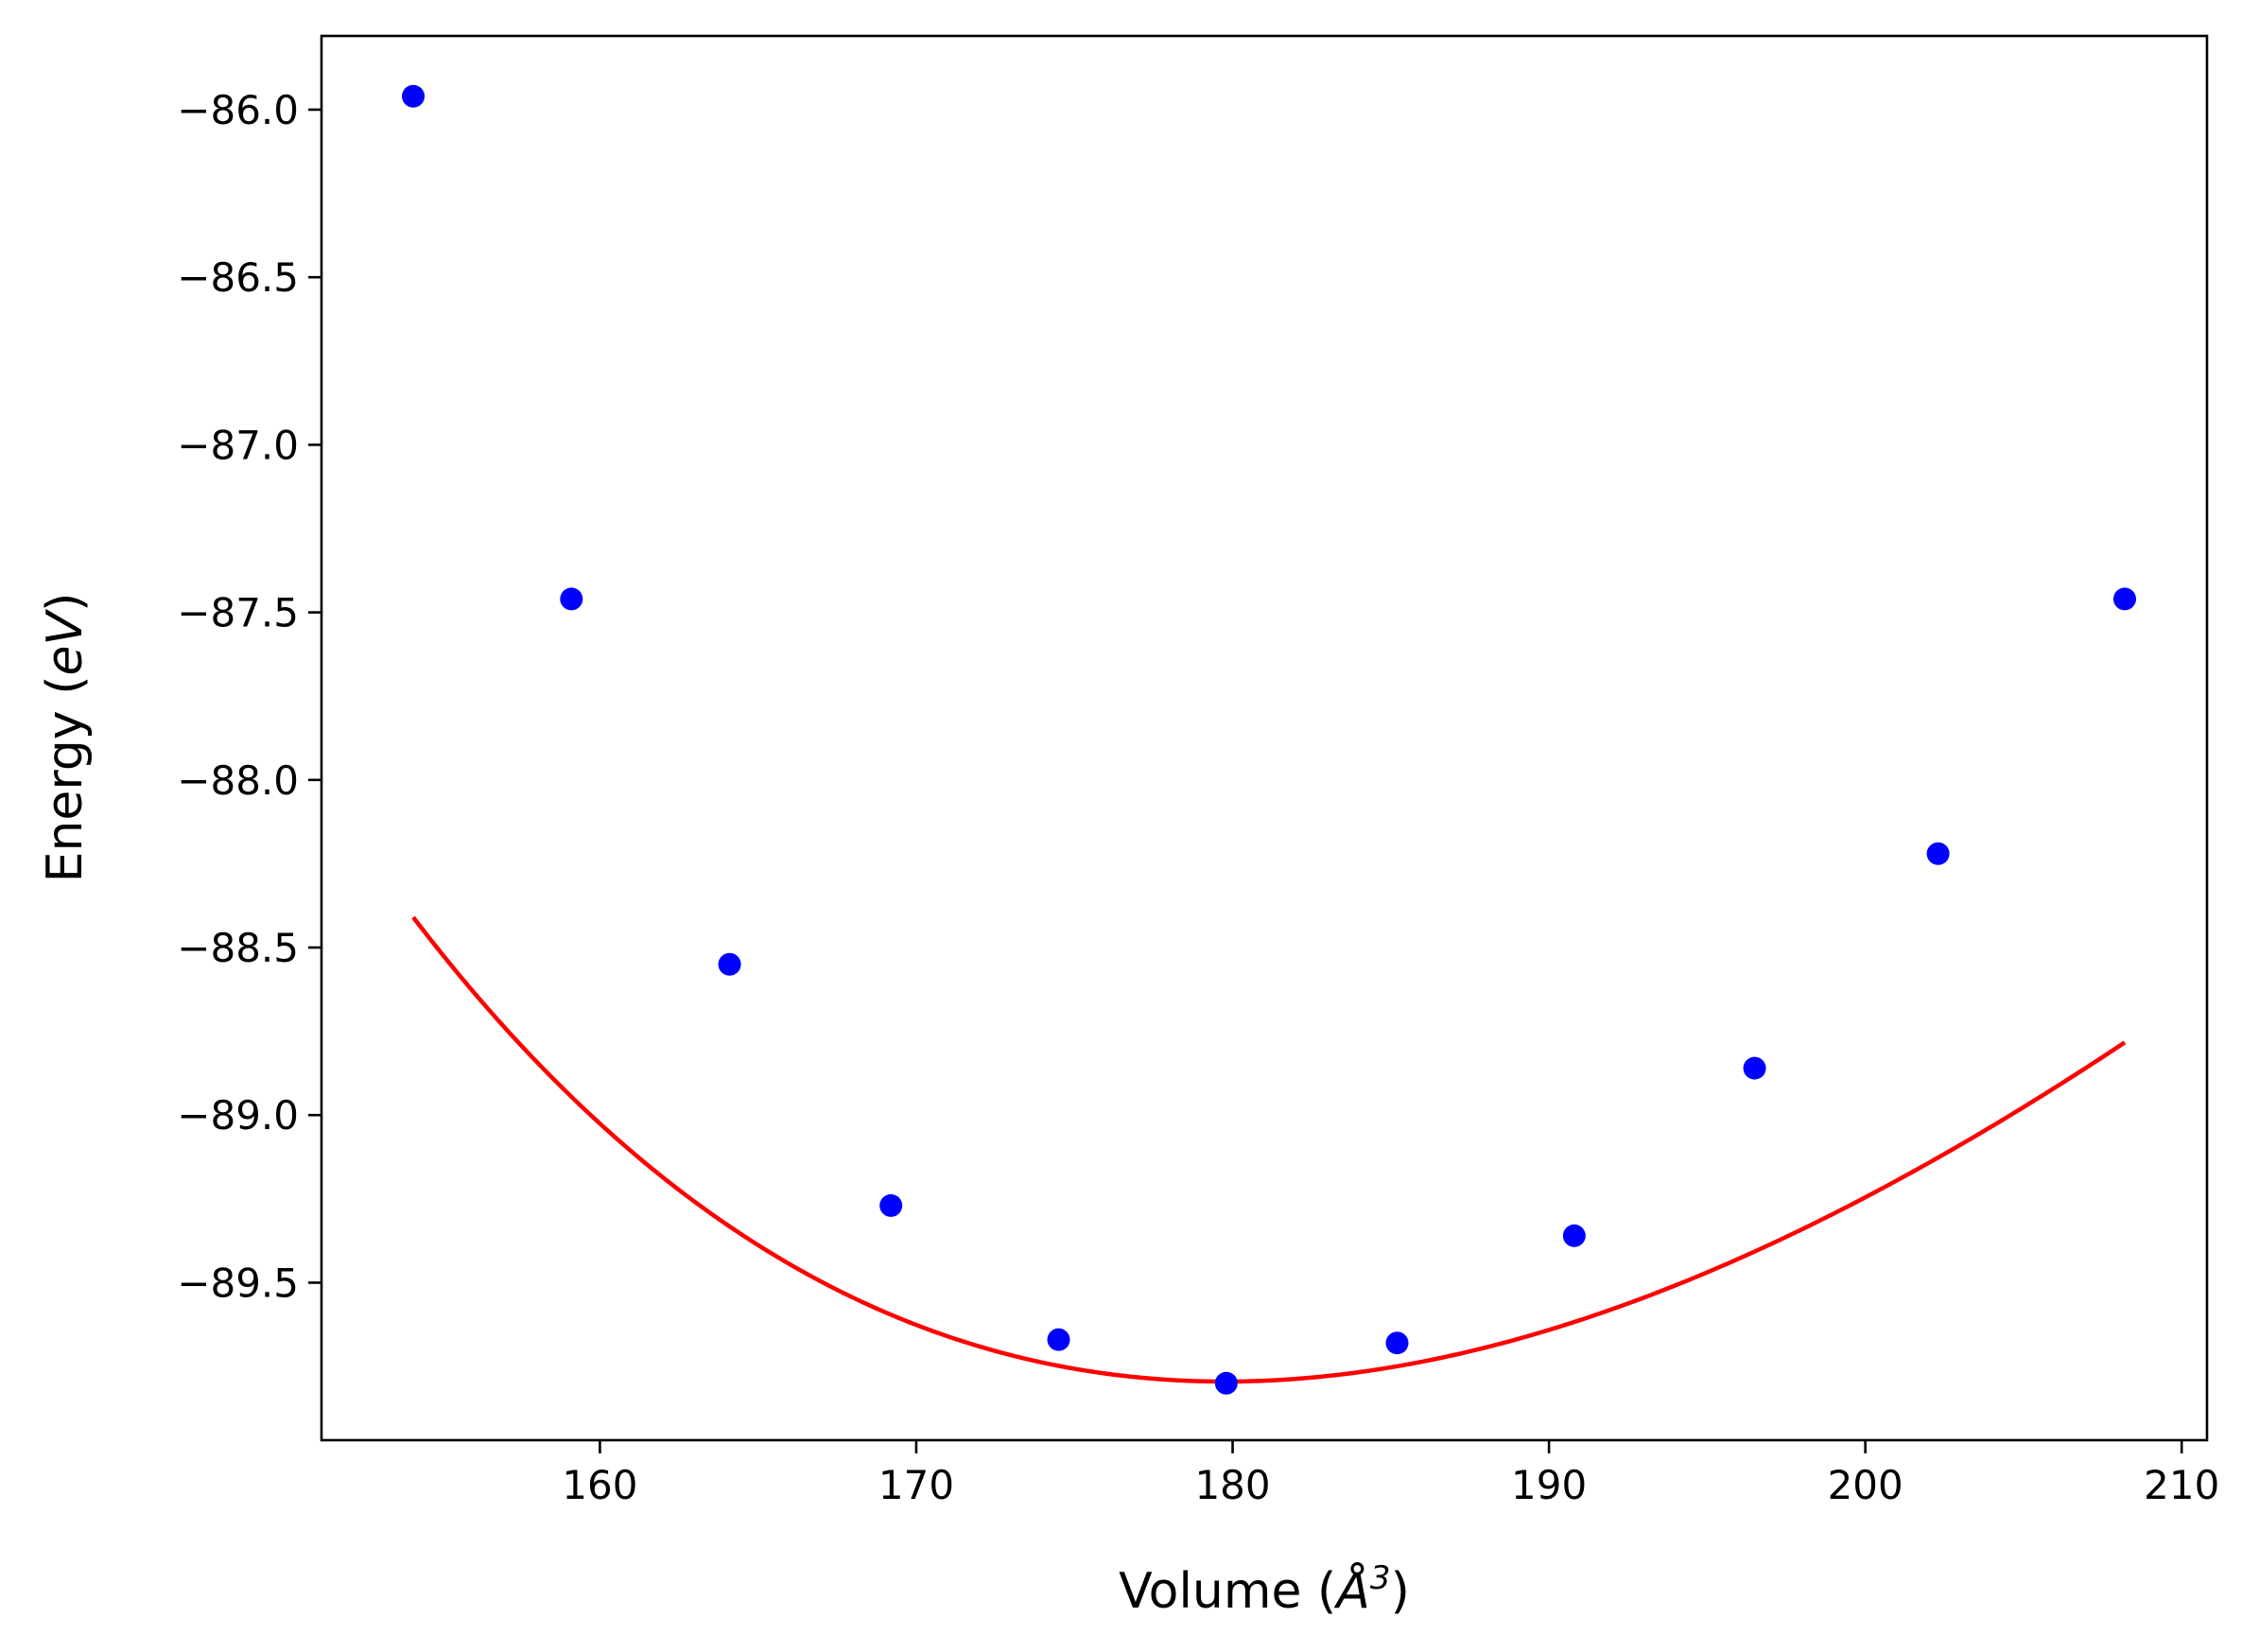  What do you see at coordinates (238, 613) in the screenshot?
I see `y-tick-label: −87.5` at bounding box center [238, 613].